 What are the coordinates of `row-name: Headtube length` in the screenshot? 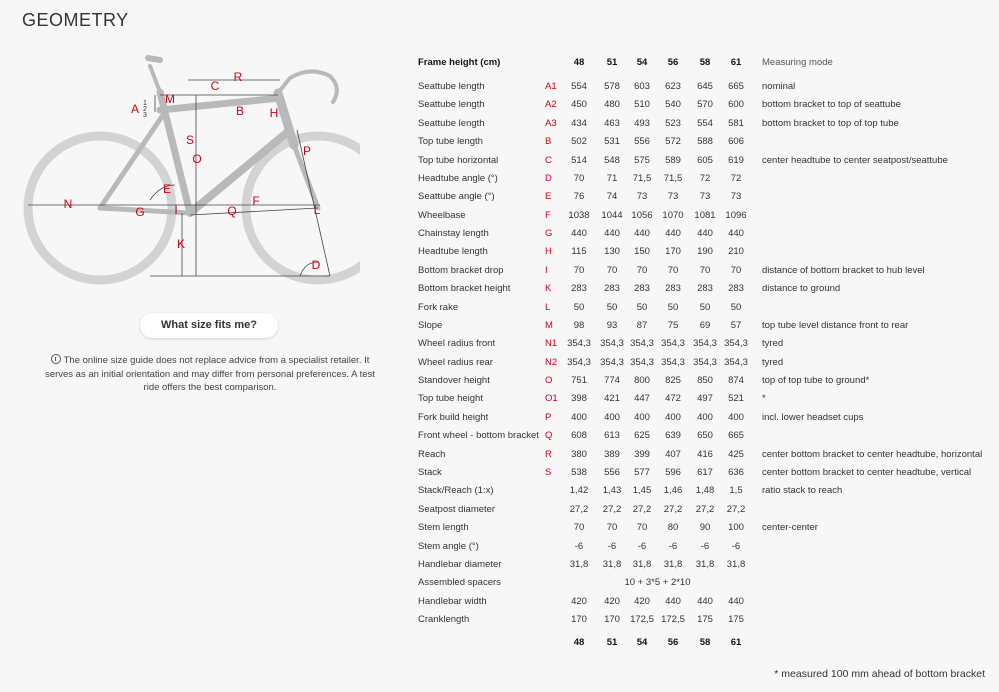 It's located at (453, 252).